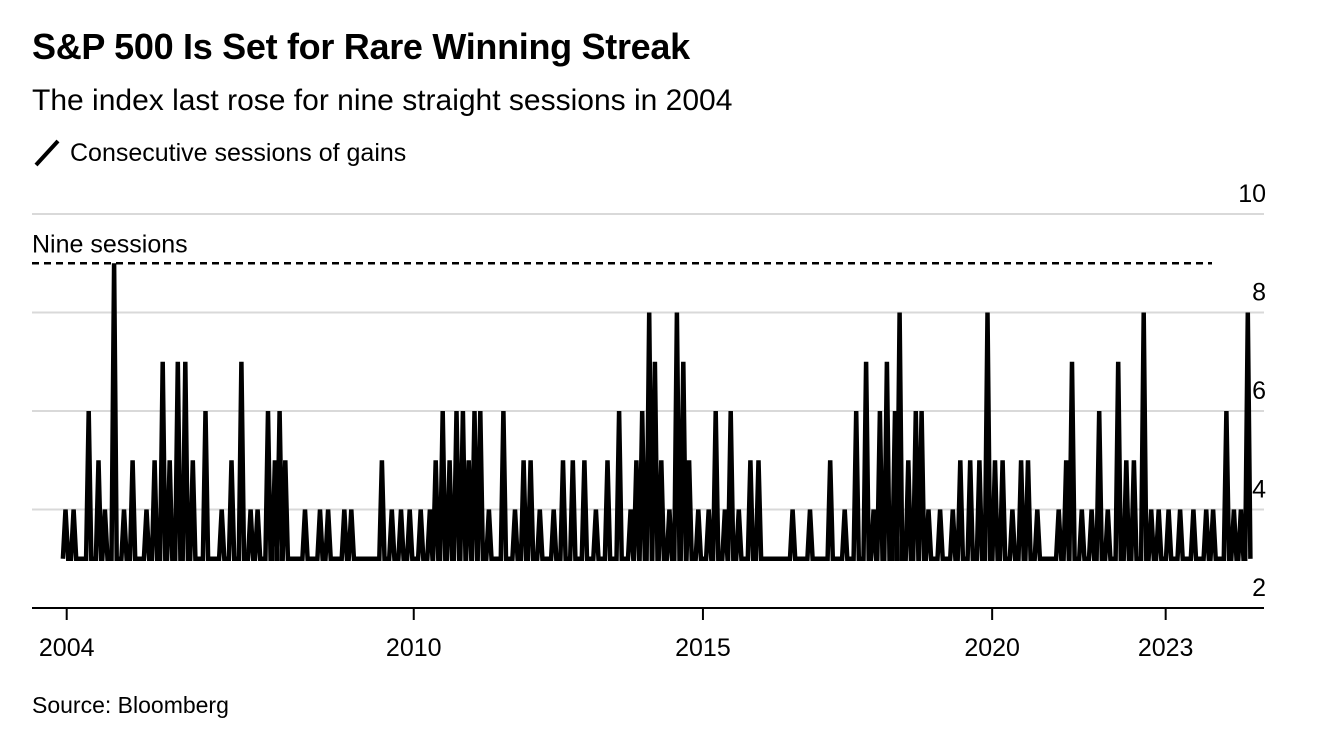  Describe the element at coordinates (992, 648) in the screenshot. I see `x-tick-label: 2020` at that location.